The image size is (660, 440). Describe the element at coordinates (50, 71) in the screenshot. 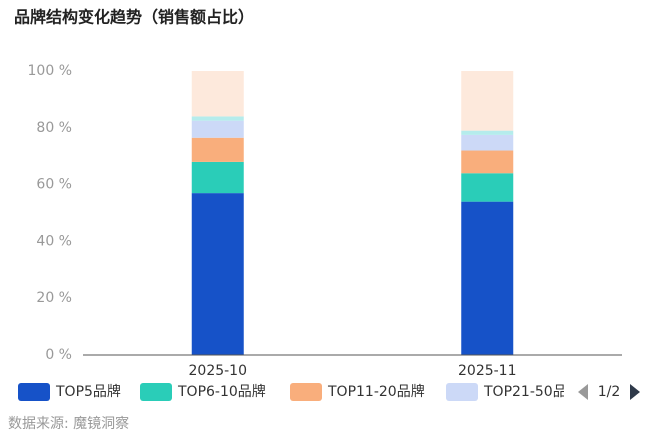

I see `y-tick-label: 100 %` at that location.